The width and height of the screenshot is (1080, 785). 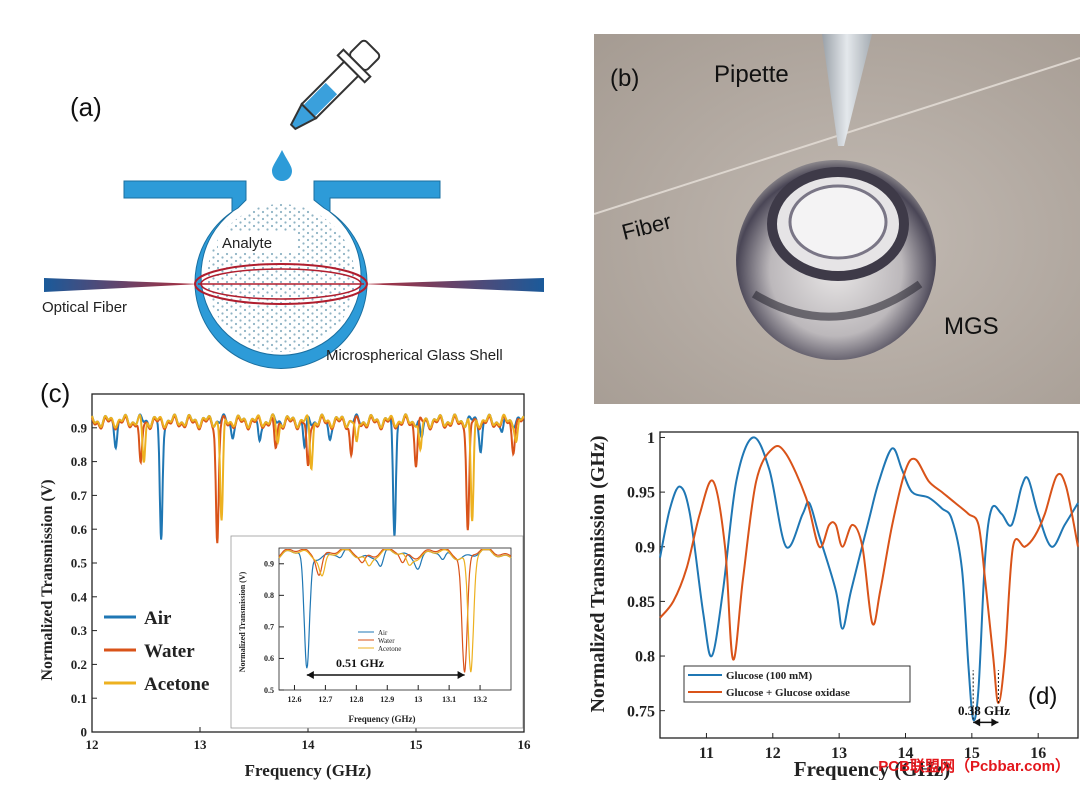 I want to click on inset-legend-water: Water, so click(x=386, y=641).